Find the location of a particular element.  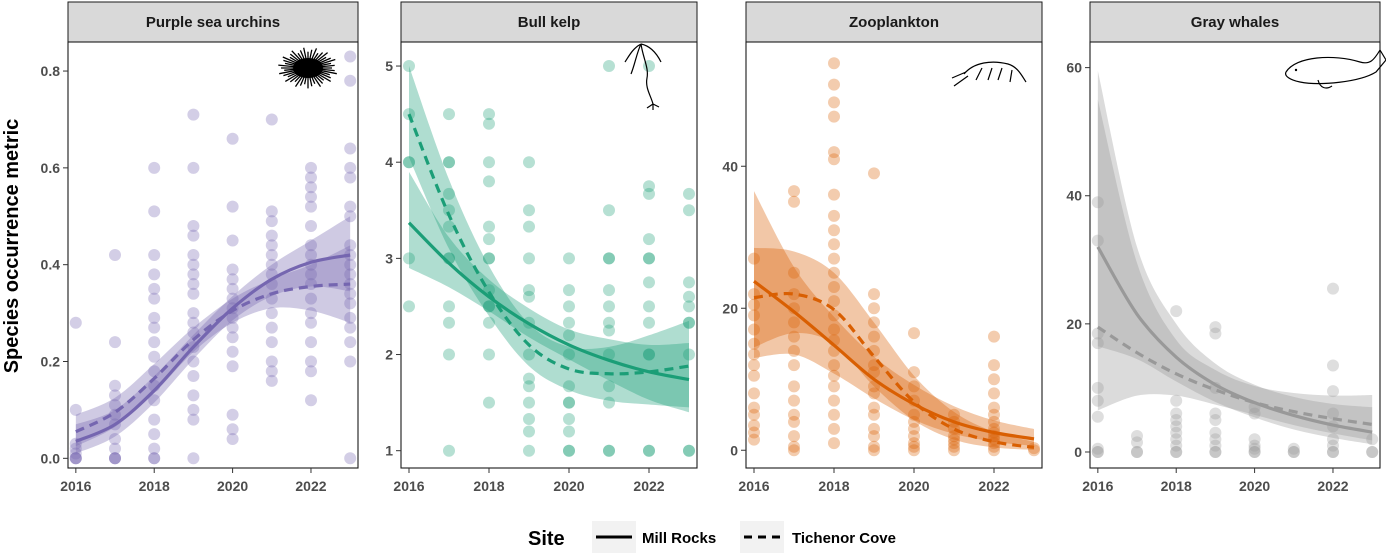

y-tick-label: 0.6 is located at coordinates (51, 168).